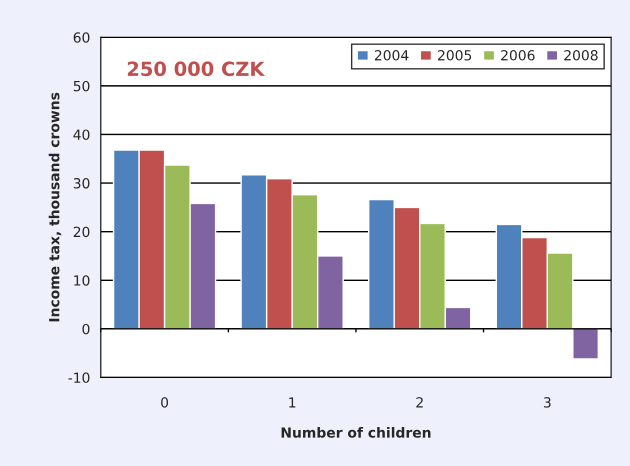  Describe the element at coordinates (391, 55) in the screenshot. I see `legend-label: 2004` at that location.